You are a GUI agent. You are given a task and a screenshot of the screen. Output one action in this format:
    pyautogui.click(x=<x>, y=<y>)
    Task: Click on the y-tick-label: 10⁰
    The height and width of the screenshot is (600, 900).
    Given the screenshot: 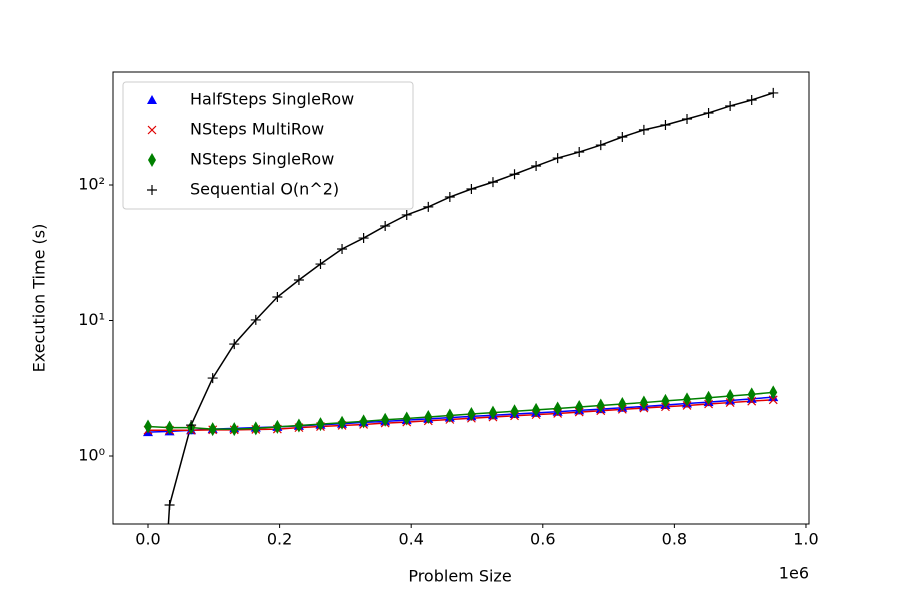 What is the action you would take?
    pyautogui.click(x=91, y=455)
    